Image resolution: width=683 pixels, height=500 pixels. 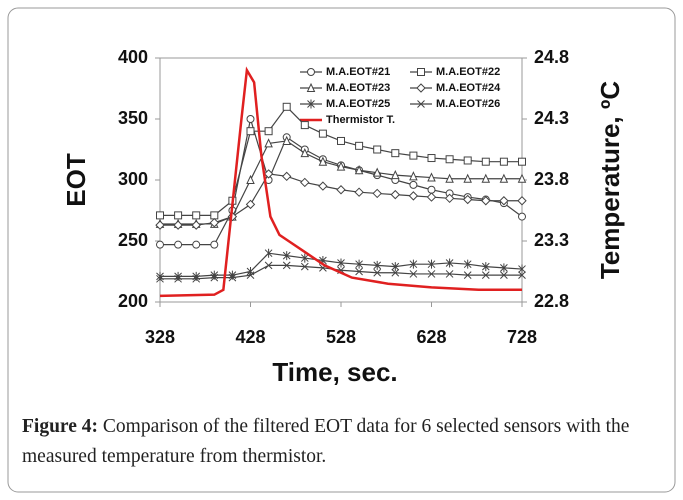 What do you see at coordinates (610, 180) in the screenshot?
I see `y2-axis-label: Temperature, ºC` at bounding box center [610, 180].